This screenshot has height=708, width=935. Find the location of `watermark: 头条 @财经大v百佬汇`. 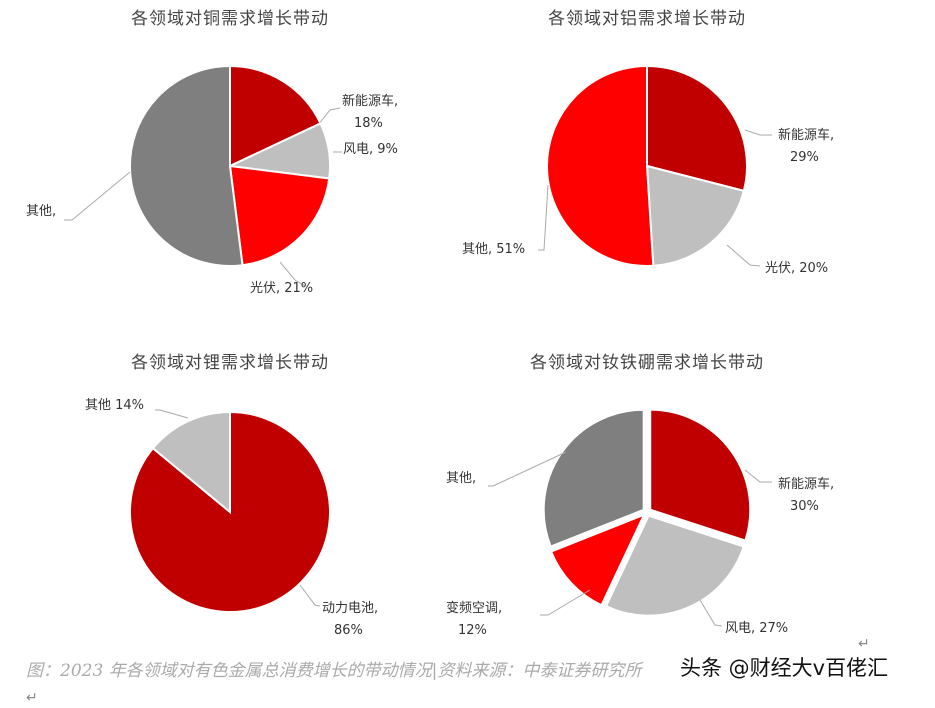

watermark: 头条 @财经大v百佬汇 is located at coordinates (784, 667).